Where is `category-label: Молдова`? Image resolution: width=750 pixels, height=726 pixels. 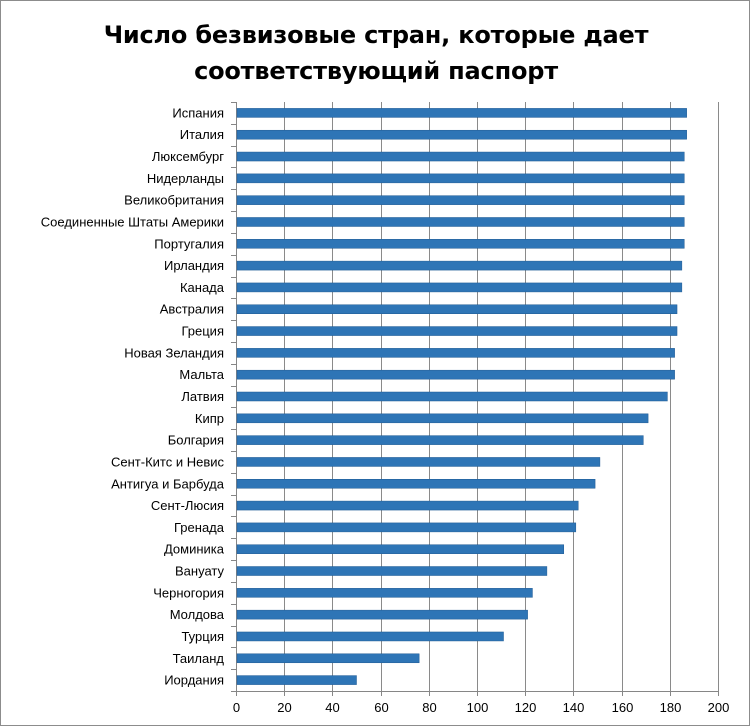
category-label: Молдова is located at coordinates (197, 614).